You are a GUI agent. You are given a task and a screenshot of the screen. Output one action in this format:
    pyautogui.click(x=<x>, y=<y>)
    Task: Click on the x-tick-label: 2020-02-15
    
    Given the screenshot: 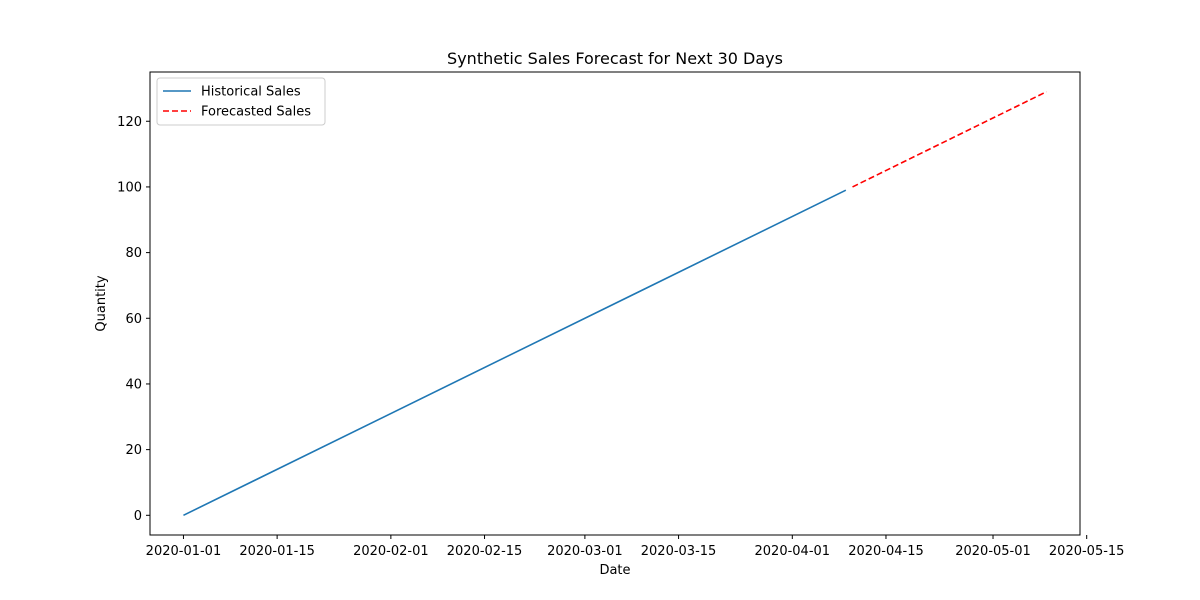 What is the action you would take?
    pyautogui.click(x=485, y=551)
    